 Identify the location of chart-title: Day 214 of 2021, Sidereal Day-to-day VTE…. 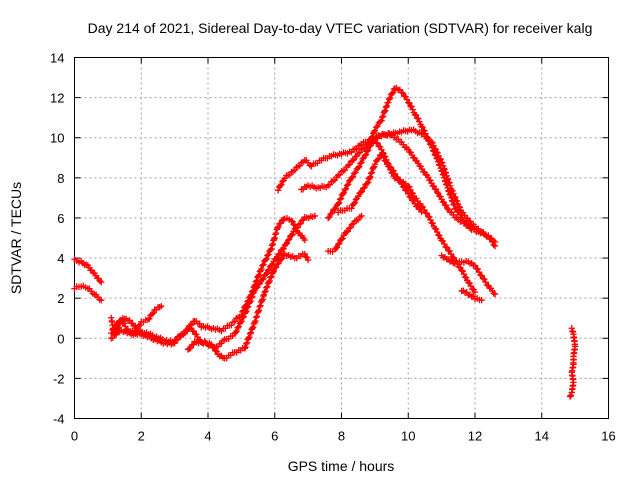
(340, 28).